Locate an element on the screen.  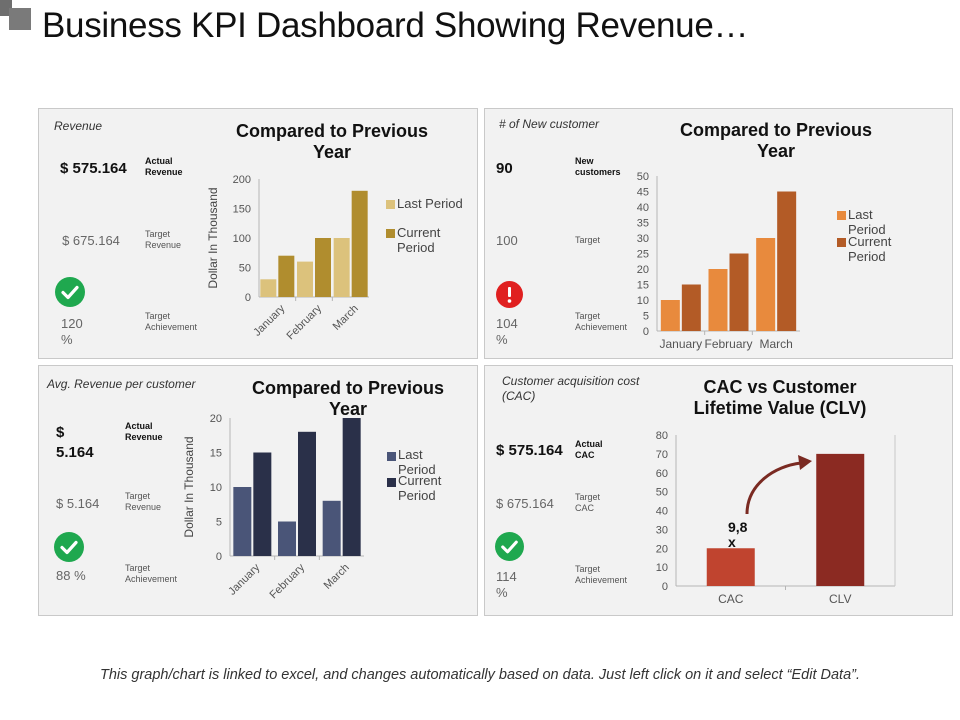
y-tick-label: 15 is located at coordinates (216, 454).